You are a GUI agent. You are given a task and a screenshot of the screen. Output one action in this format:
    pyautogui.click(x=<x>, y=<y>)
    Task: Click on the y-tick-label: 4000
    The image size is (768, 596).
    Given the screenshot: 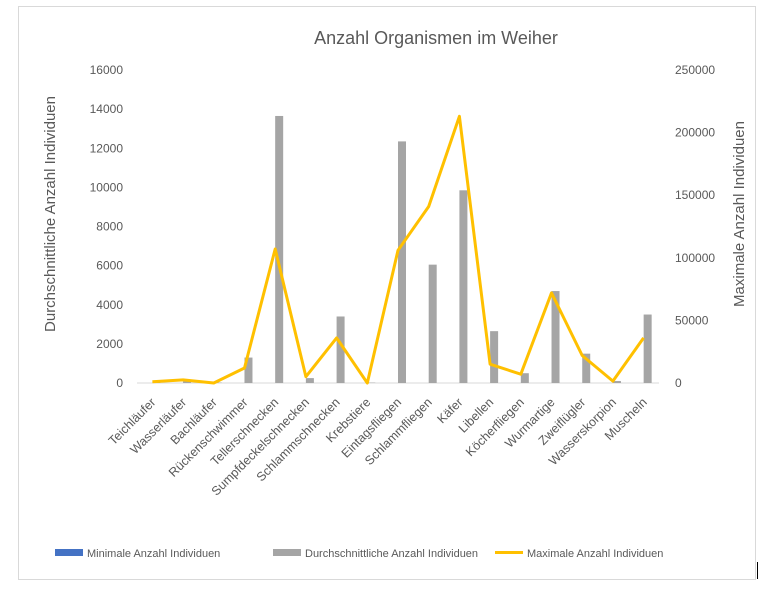 What is the action you would take?
    pyautogui.click(x=109, y=305)
    